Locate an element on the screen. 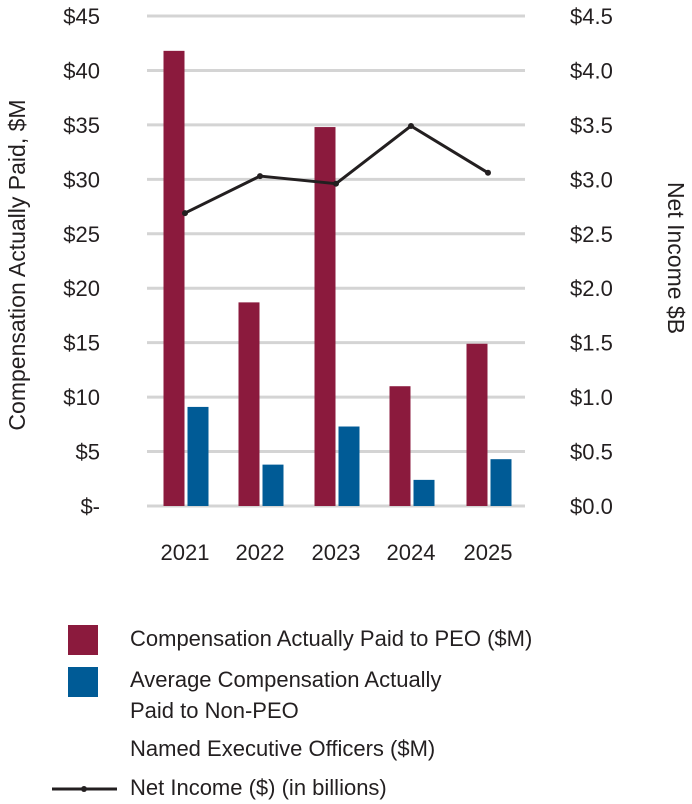 This screenshot has width=692, height=804. bar-peo-2025 is located at coordinates (477, 424).